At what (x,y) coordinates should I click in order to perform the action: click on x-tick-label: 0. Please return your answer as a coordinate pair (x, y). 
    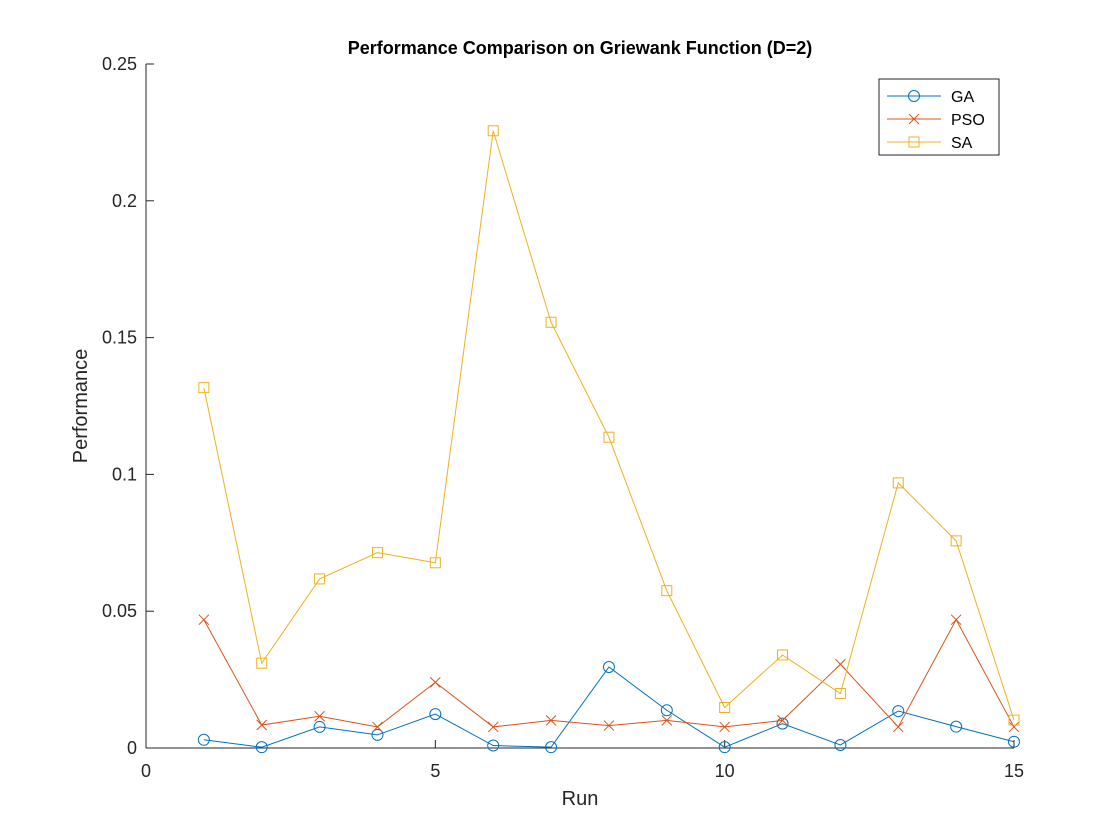
    Looking at the image, I should click on (146, 771).